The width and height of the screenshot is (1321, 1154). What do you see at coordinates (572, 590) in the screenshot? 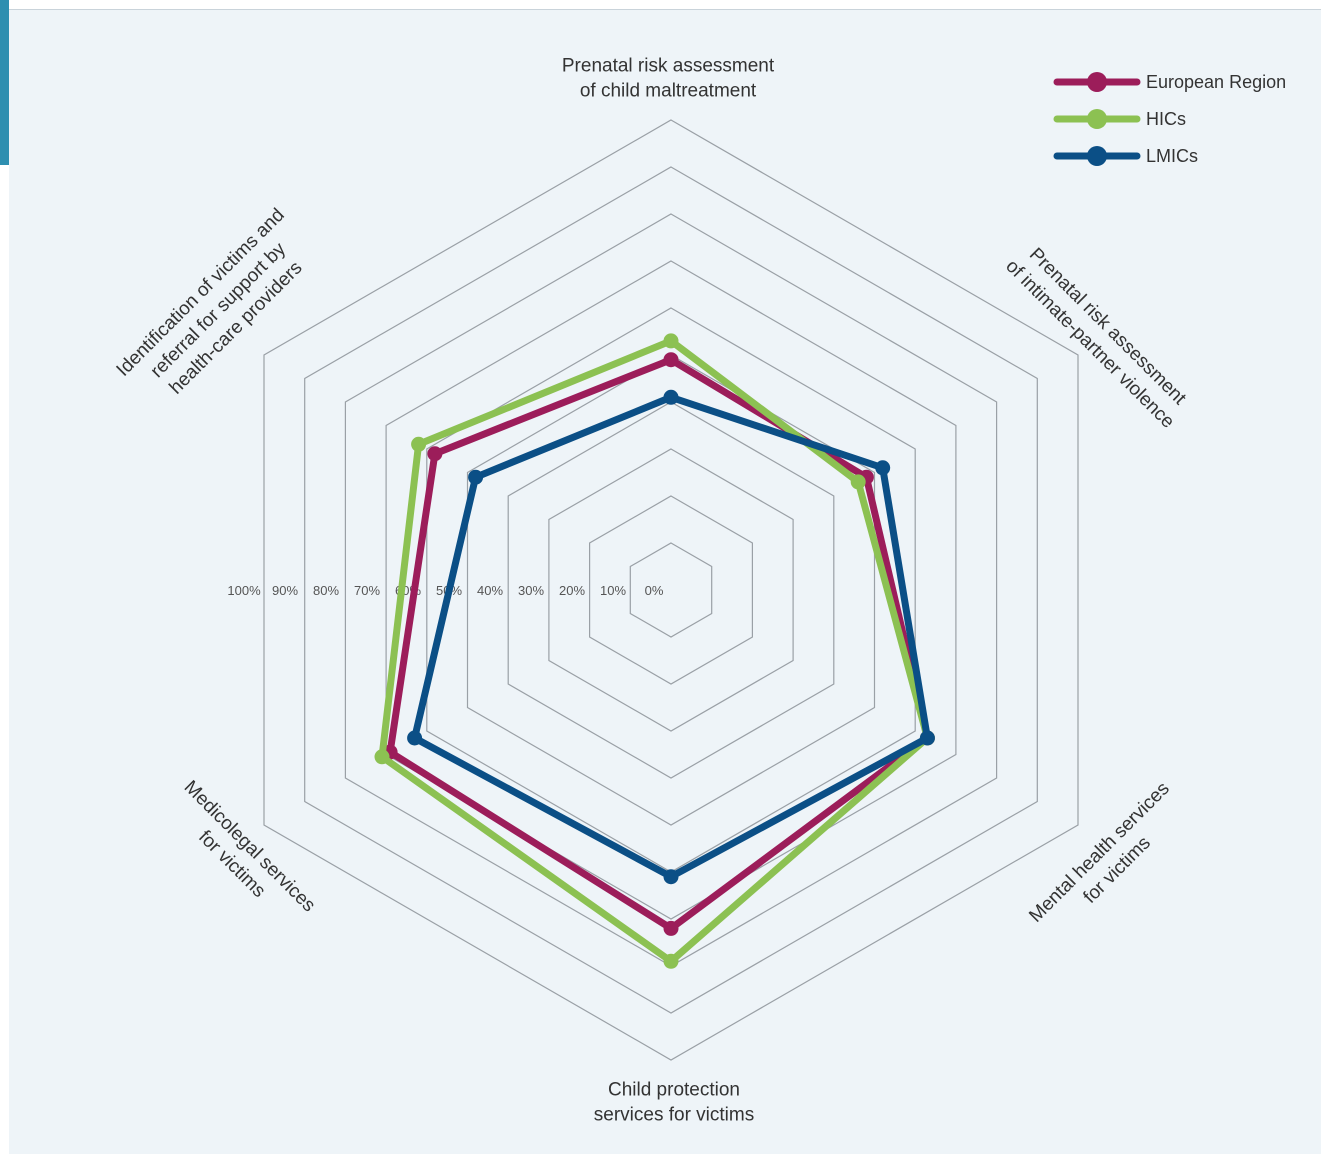
I see `tick-label: 20%` at bounding box center [572, 590].